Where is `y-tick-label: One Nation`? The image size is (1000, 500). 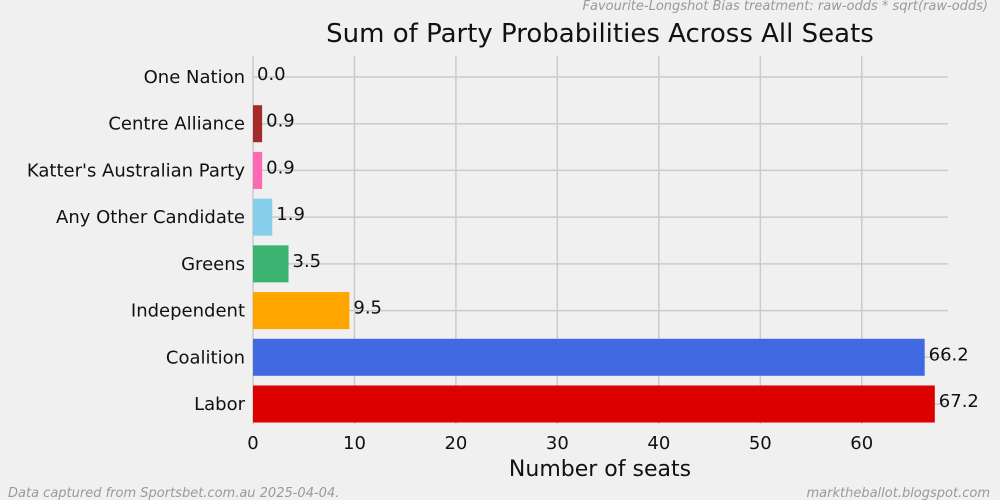
y-tick-label: One Nation is located at coordinates (194, 77).